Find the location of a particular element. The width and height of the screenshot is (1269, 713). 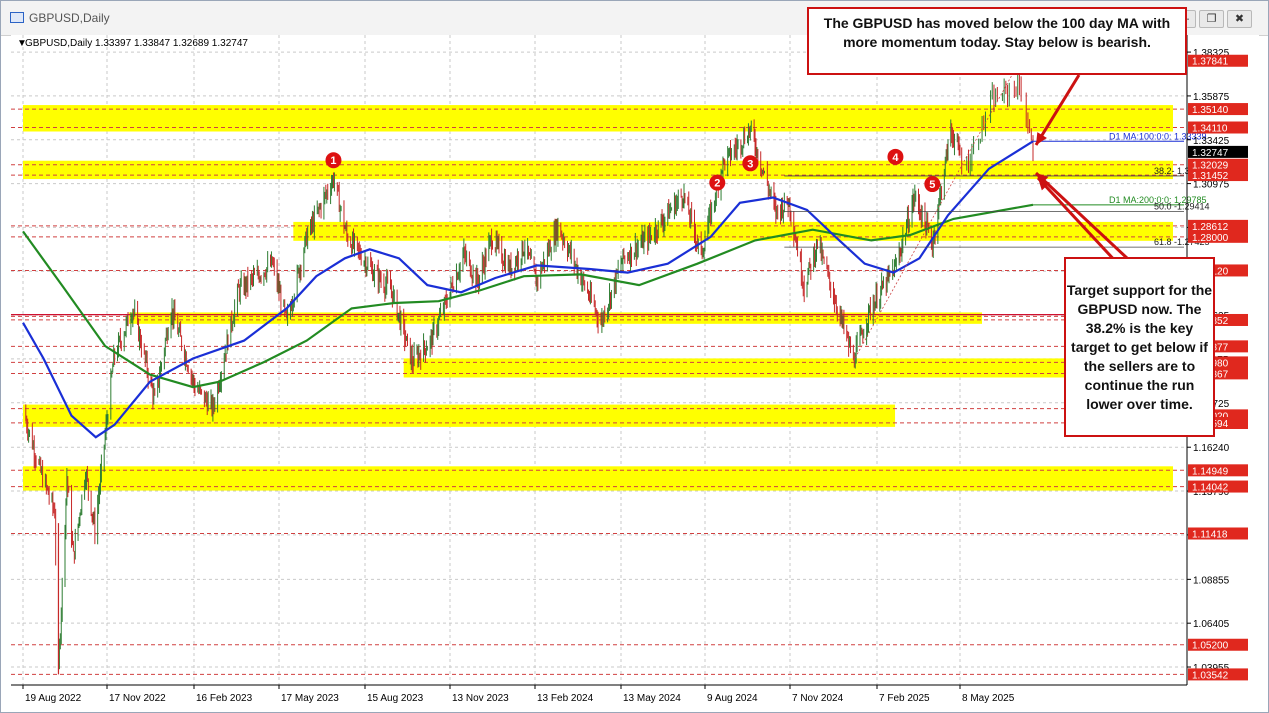

swing-markers-layer: 1 2 3 4 5 is located at coordinates (633, 170).